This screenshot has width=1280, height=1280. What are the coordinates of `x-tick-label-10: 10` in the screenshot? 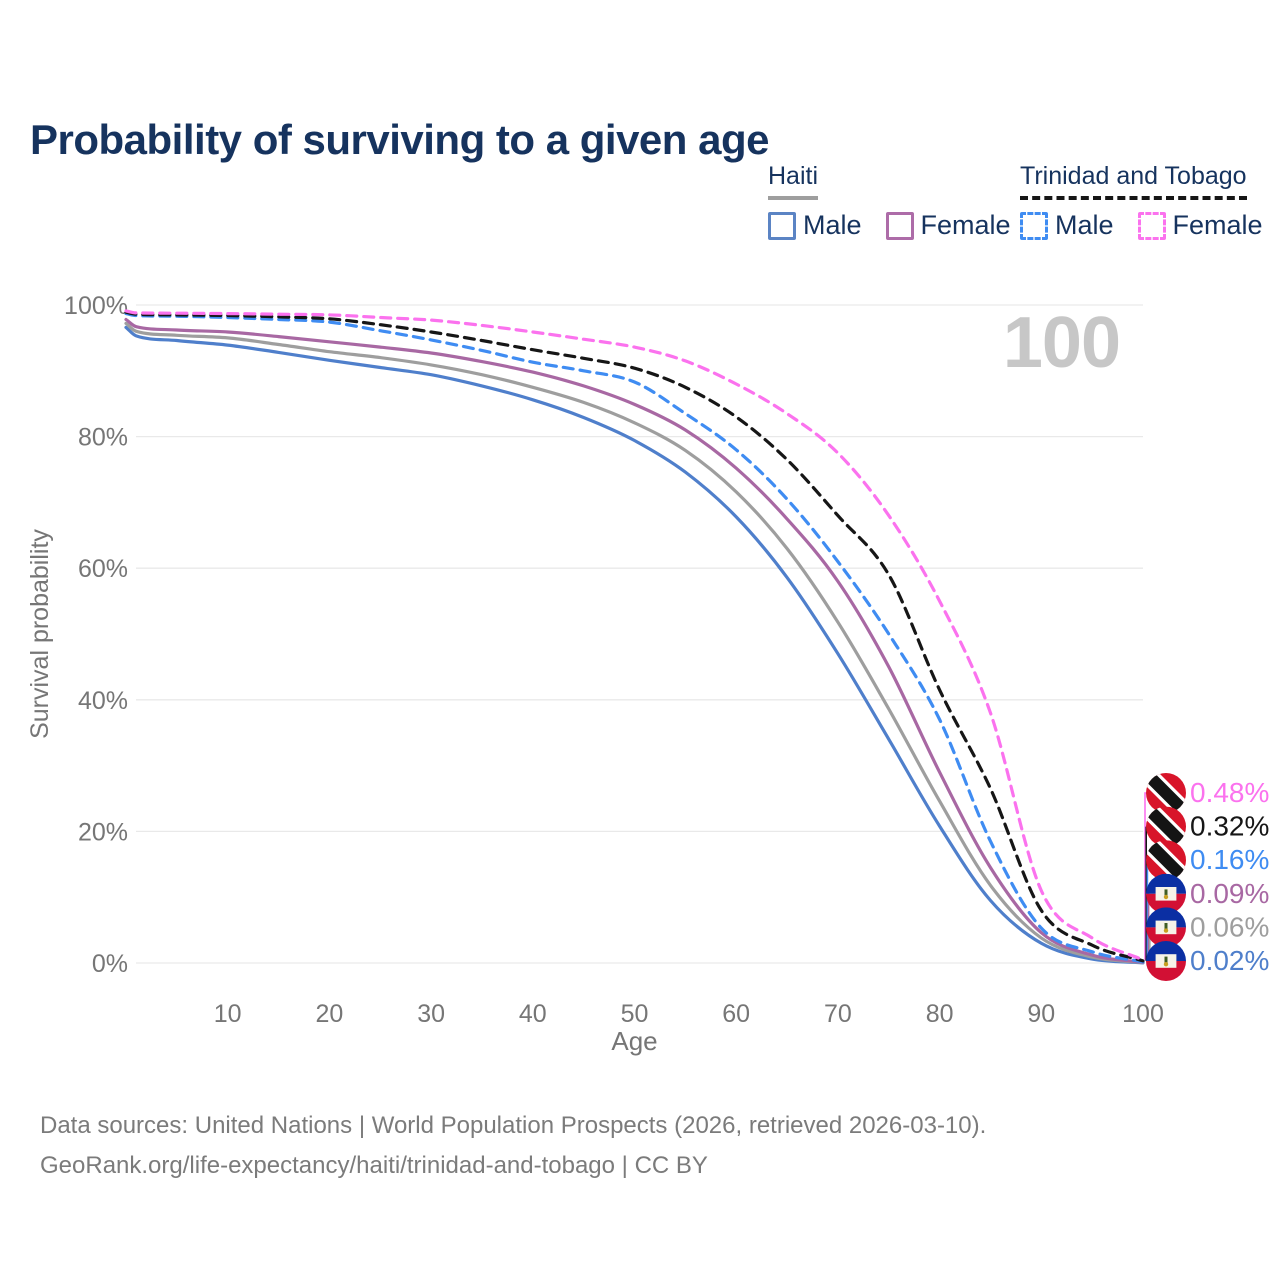 It's located at (228, 1014).